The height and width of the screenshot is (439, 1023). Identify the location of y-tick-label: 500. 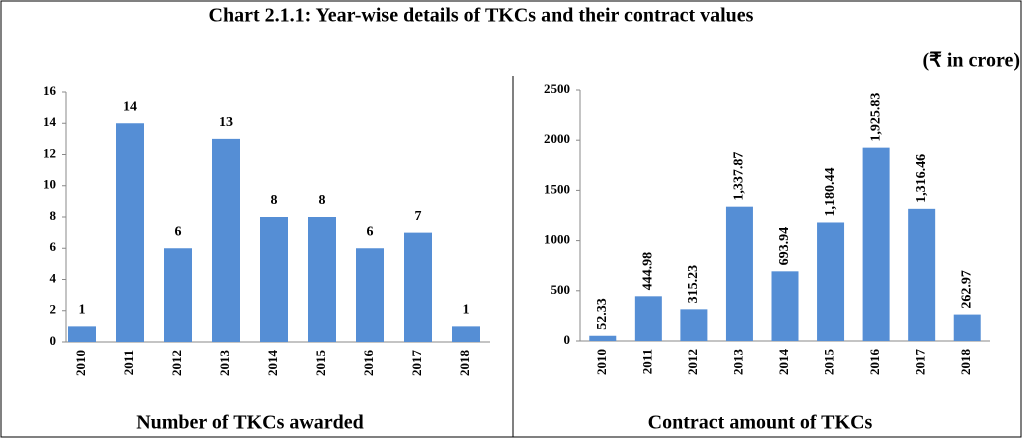
(561, 289).